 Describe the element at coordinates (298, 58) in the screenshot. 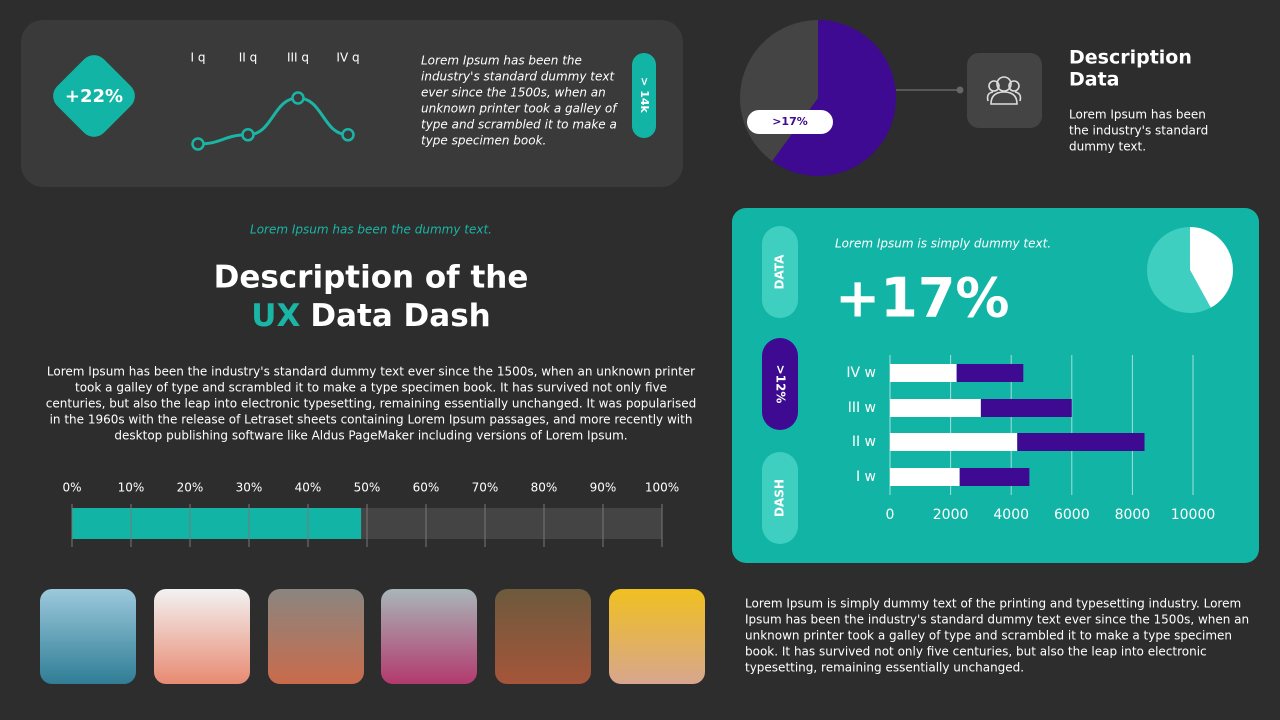

I see `category-label: III q` at that location.